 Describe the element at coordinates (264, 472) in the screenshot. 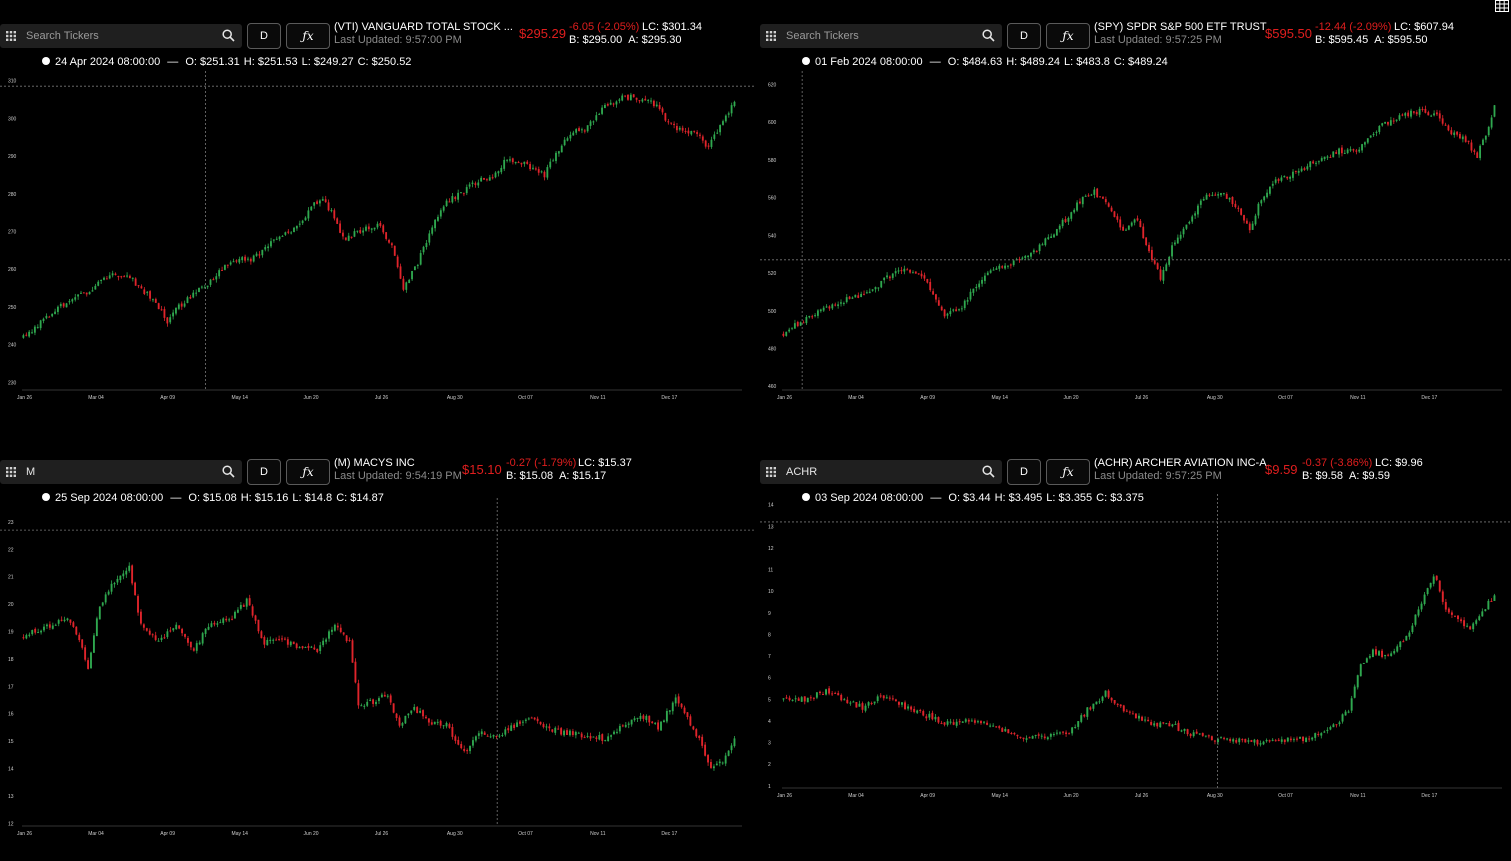

I see `period-button: D` at that location.